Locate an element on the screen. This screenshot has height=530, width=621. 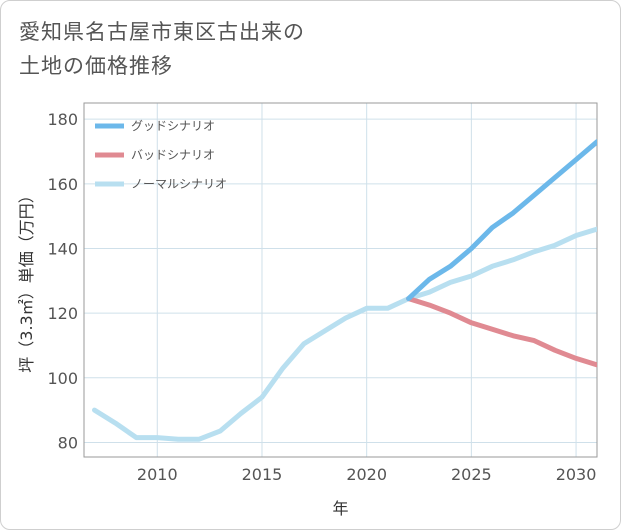
y-tick-label: 100 is located at coordinates (62, 378).